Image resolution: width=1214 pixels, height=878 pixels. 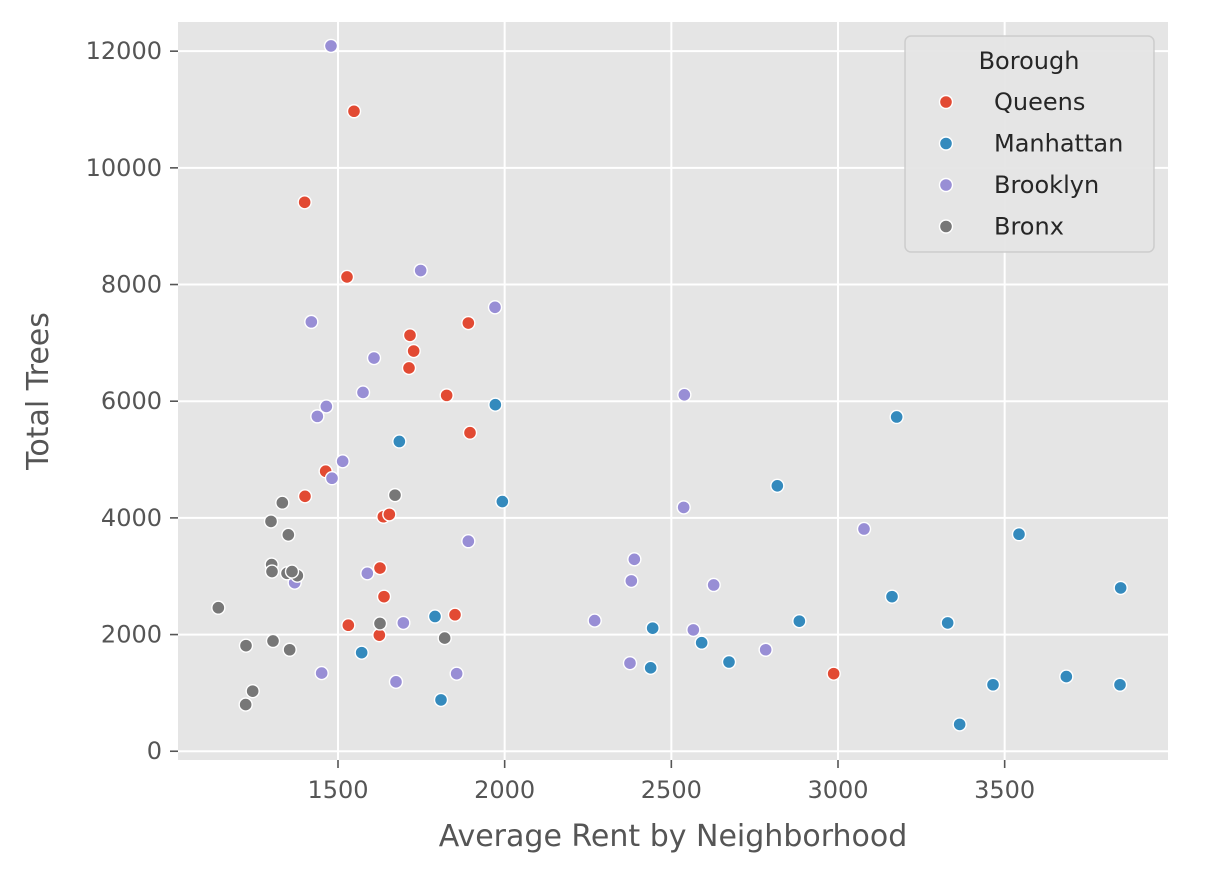 I want to click on y-tick-label: 0, so click(x=154, y=751).